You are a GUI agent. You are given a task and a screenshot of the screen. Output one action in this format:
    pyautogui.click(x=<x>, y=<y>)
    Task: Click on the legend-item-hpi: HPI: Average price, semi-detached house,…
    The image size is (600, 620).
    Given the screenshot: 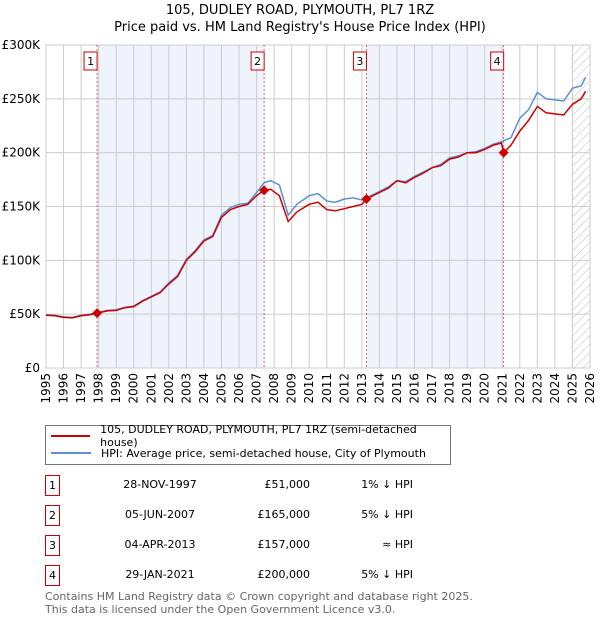 What is the action you would take?
    pyautogui.click(x=238, y=453)
    